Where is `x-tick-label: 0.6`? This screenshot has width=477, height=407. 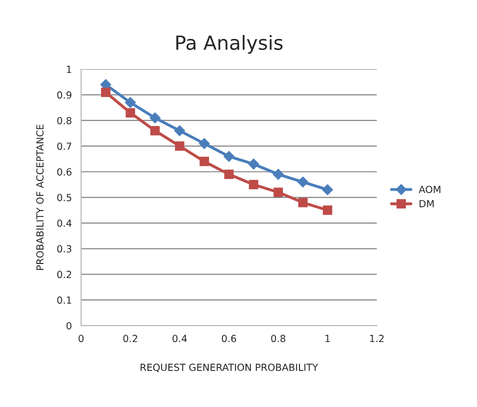
x-tick-label: 0.6 is located at coordinates (229, 338).